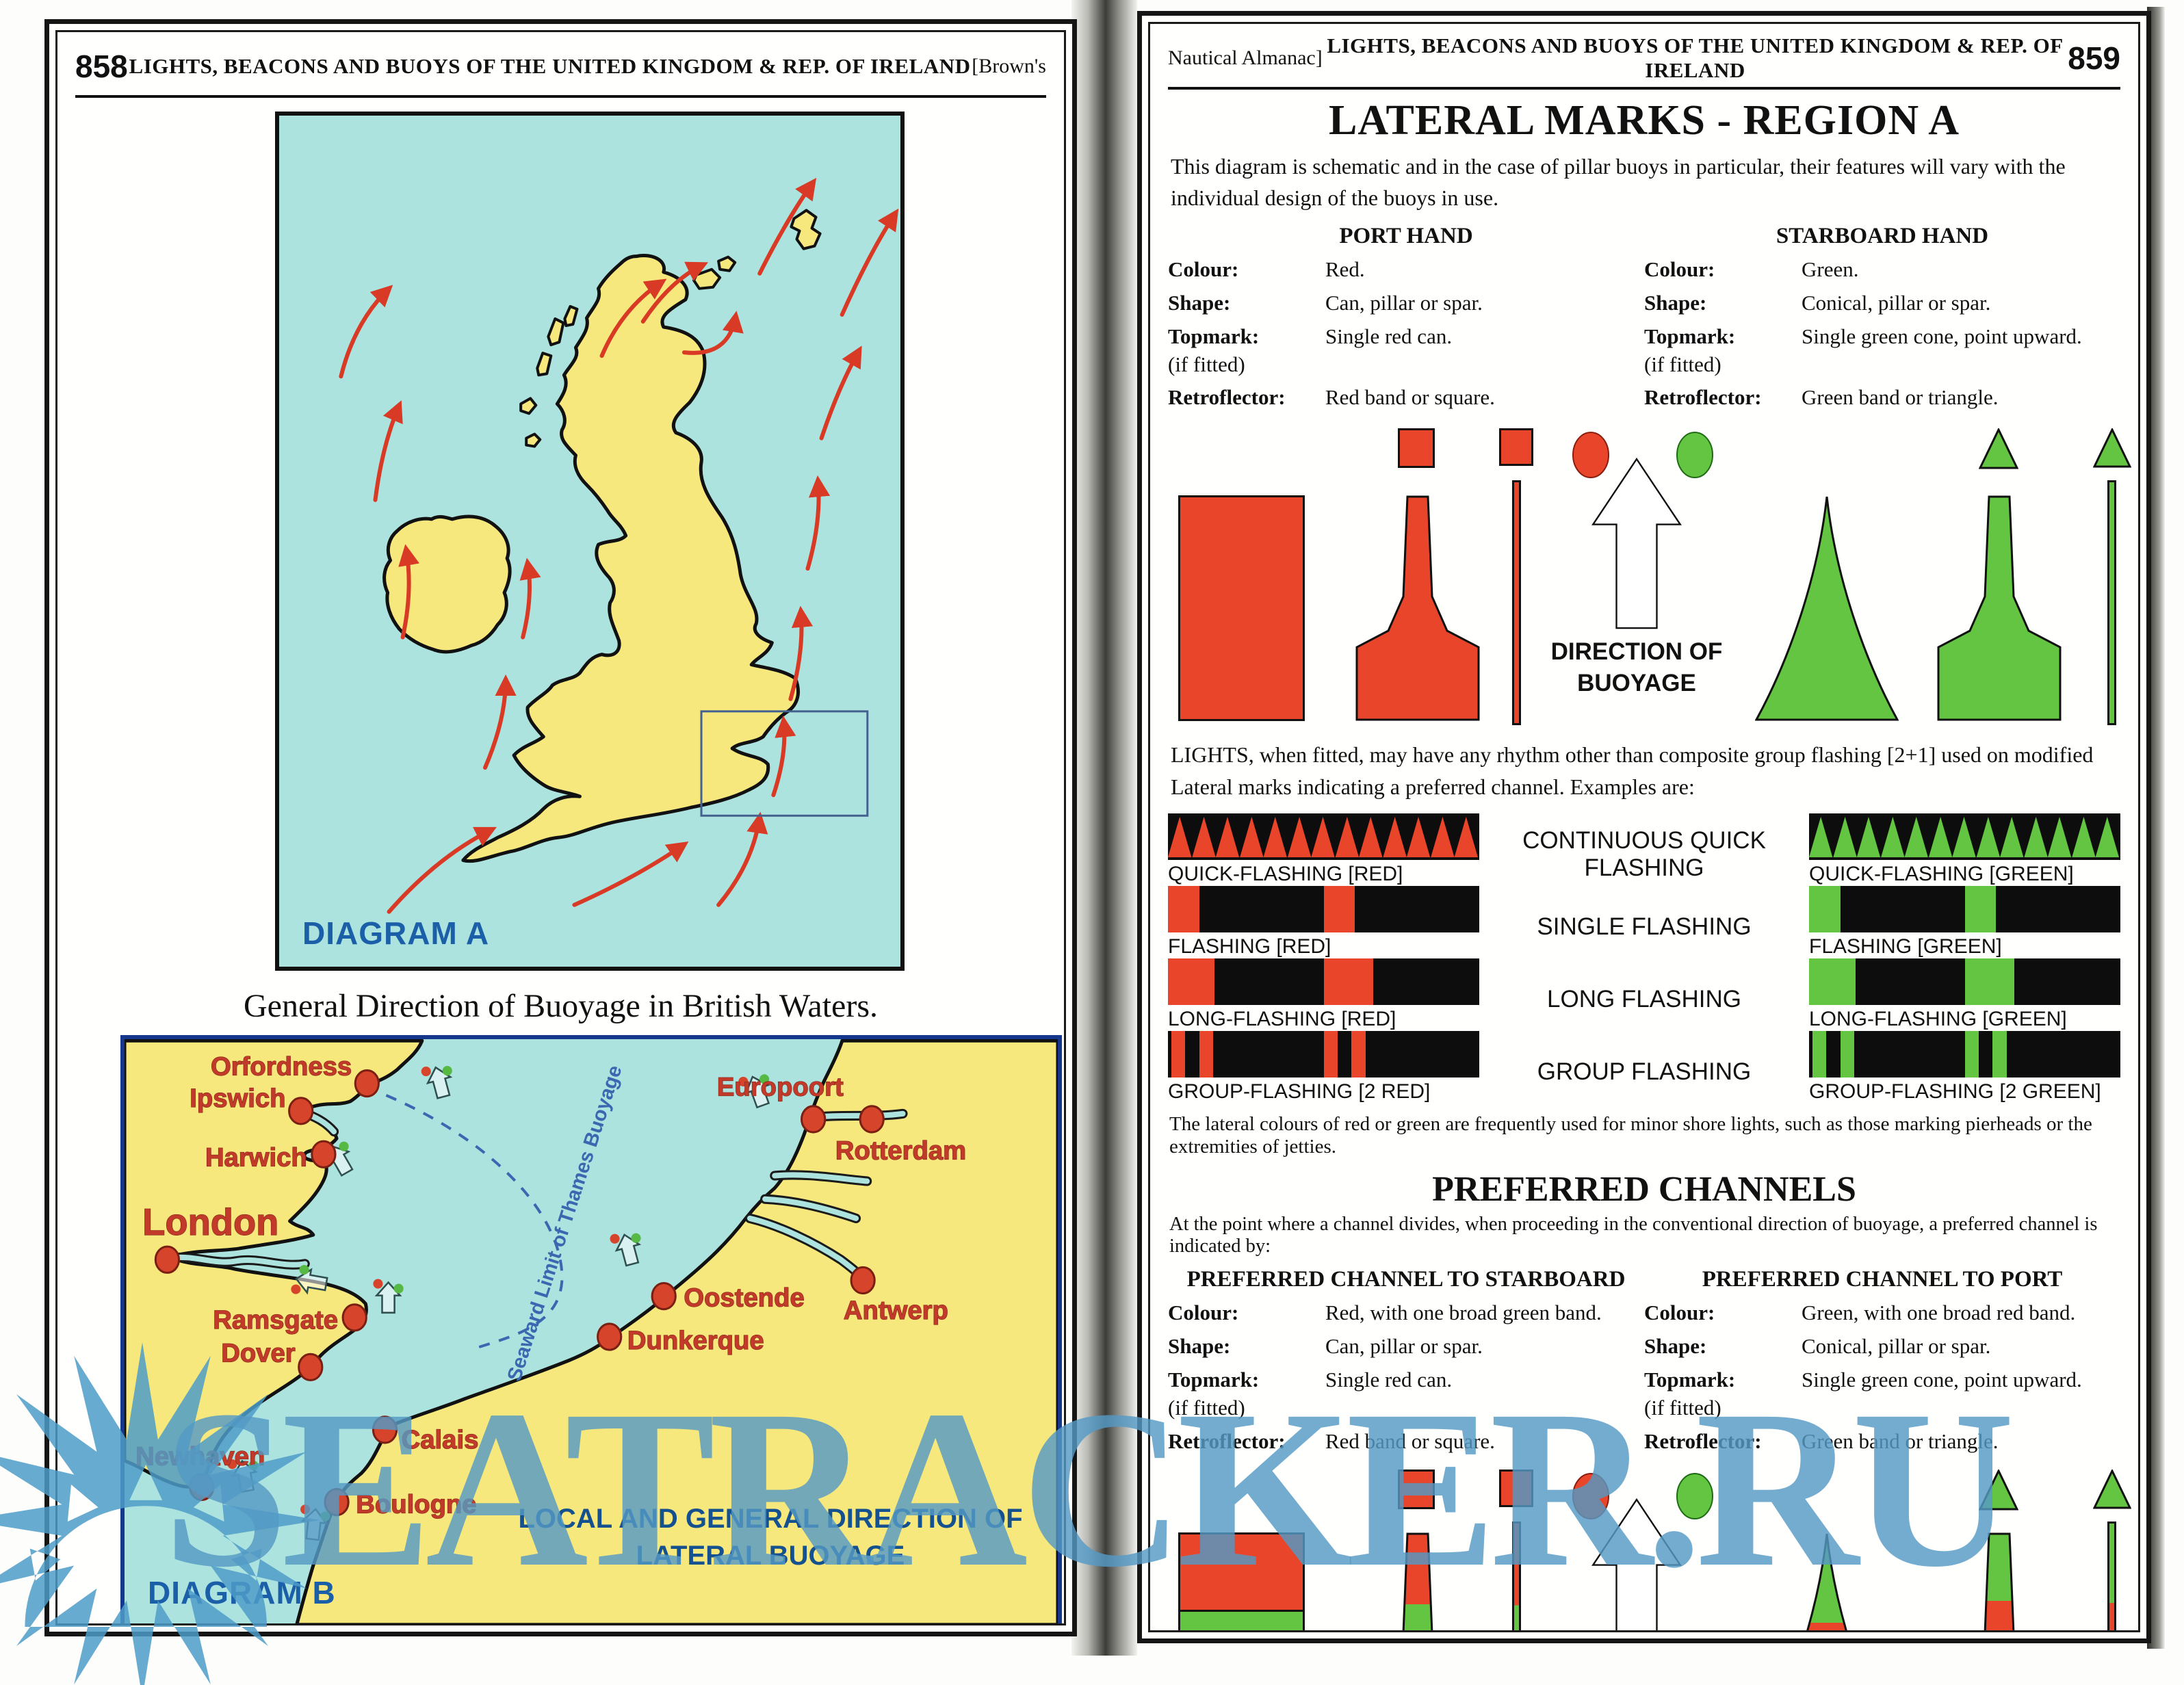 The width and height of the screenshot is (2184, 1685). Describe the element at coordinates (416, 1504) in the screenshot. I see `city-label: Boulogne` at that location.